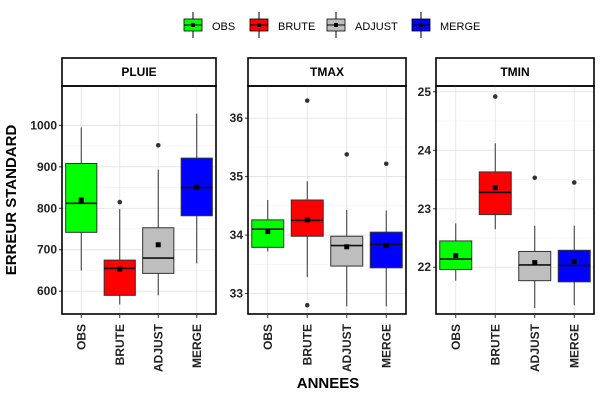 The height and width of the screenshot is (405, 600). What do you see at coordinates (386, 250) in the screenshot?
I see `box-merge` at bounding box center [386, 250].